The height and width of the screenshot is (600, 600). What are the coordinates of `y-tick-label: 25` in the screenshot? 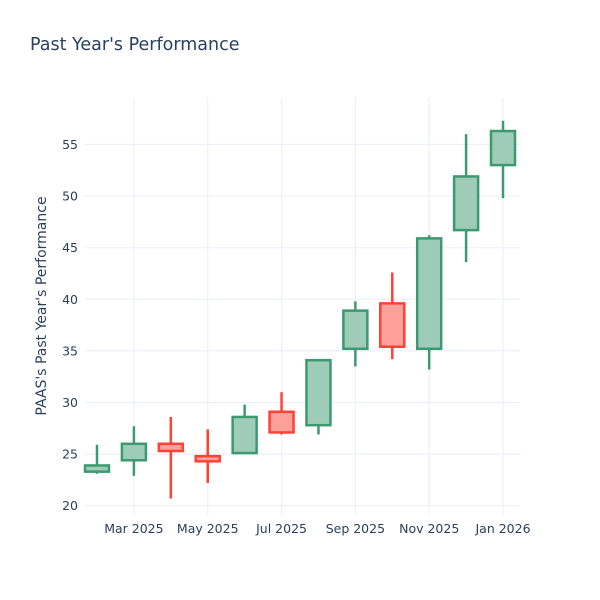 It's located at (70, 454).